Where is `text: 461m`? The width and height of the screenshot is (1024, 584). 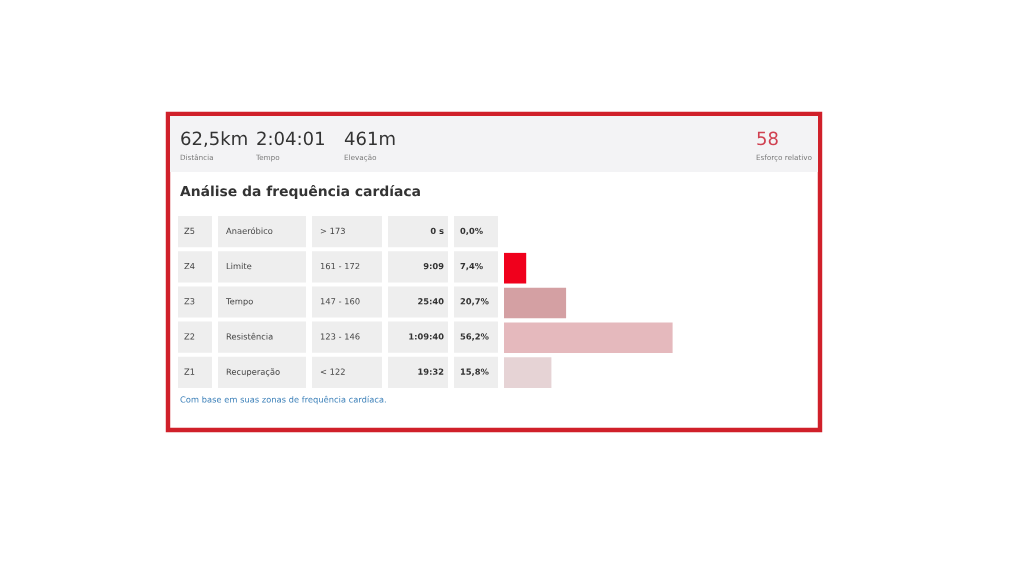 text: 461m is located at coordinates (369, 138).